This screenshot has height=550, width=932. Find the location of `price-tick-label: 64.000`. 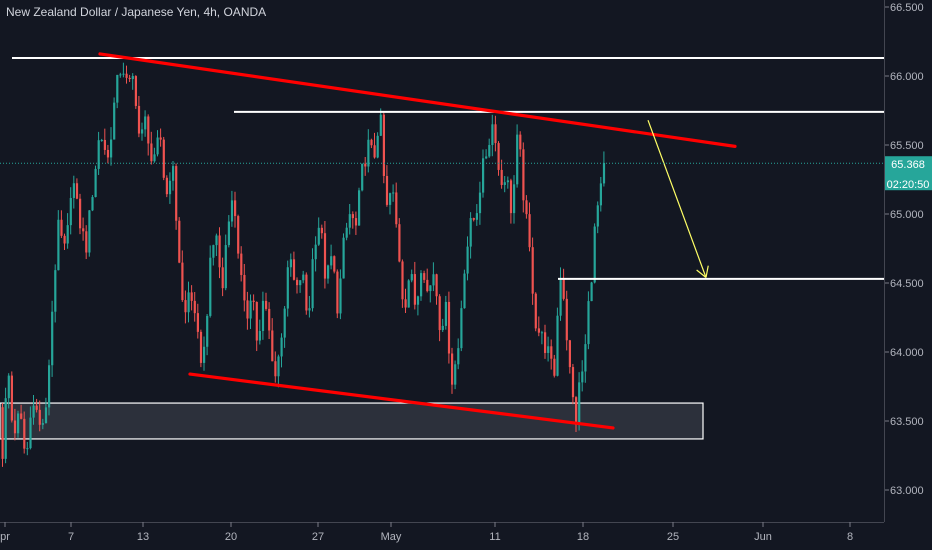

price-tick-label: 64.000 is located at coordinates (907, 353).